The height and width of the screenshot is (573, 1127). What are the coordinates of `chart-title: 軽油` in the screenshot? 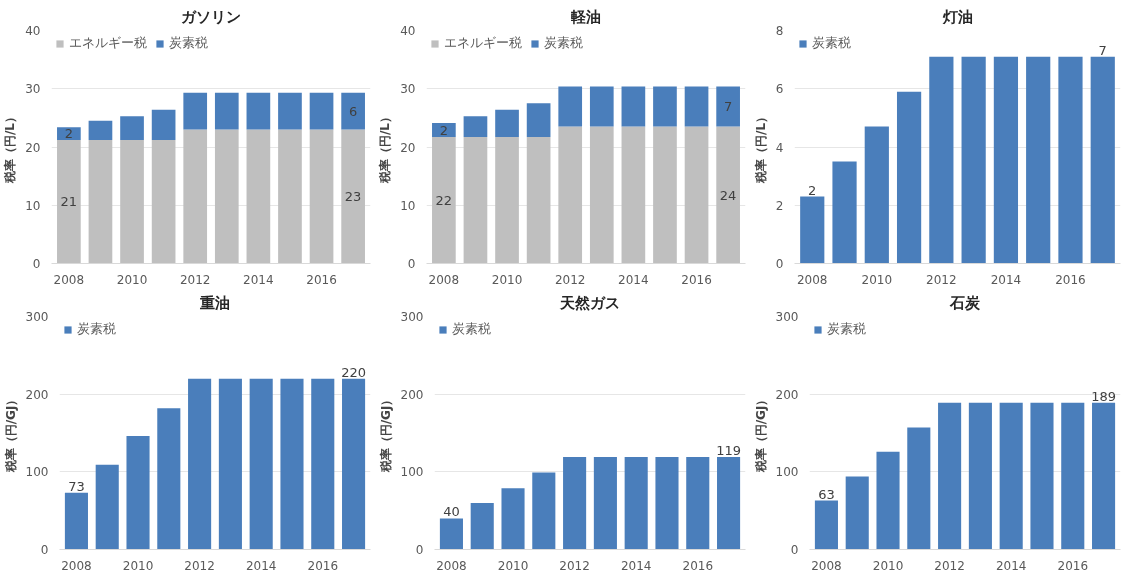 It's located at (585, 16).